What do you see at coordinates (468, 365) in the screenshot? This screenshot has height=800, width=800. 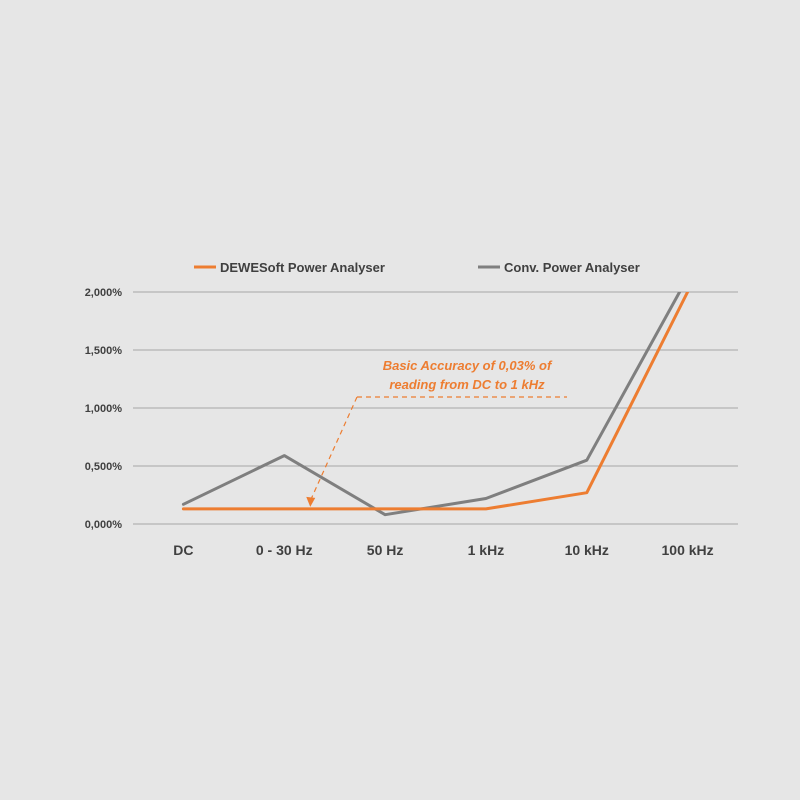 I see `annotation-text: Basic Accuracy of 0,03% of` at bounding box center [468, 365].